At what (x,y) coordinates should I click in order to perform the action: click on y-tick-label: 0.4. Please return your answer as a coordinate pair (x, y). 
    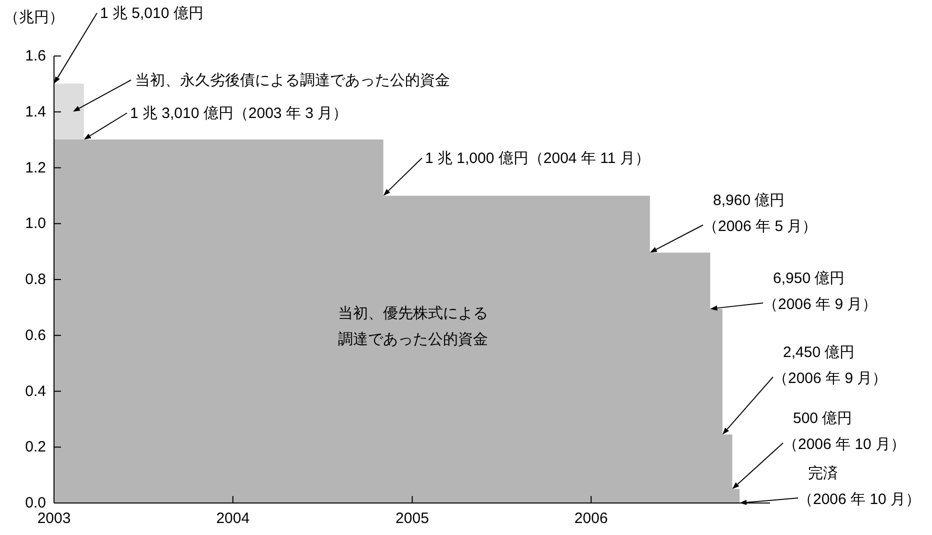
    Looking at the image, I should click on (35, 391).